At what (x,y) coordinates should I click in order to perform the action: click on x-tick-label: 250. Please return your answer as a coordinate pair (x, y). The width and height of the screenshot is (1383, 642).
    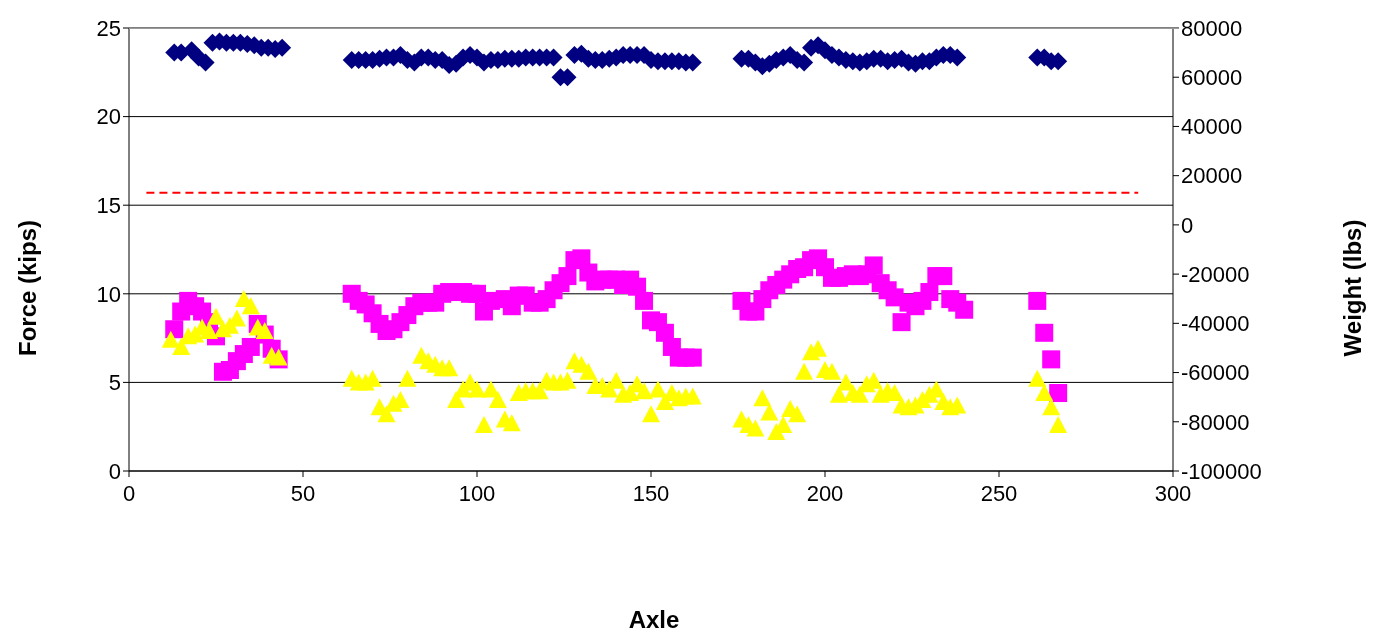
    Looking at the image, I should click on (999, 493).